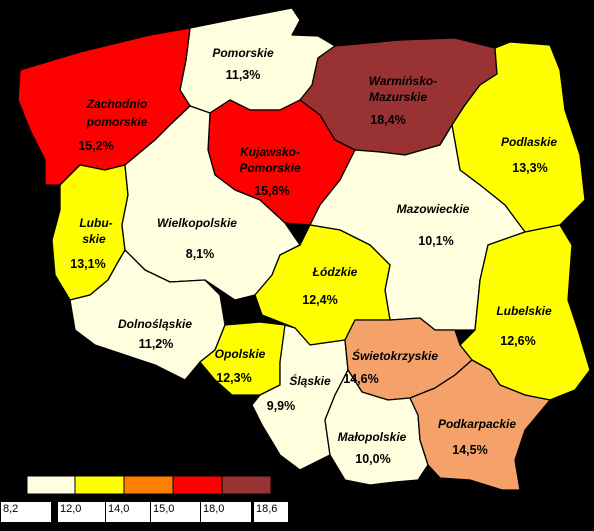  Describe the element at coordinates (200, 254) in the screenshot. I see `label-wielkopolskie-value: 8,1%` at that location.